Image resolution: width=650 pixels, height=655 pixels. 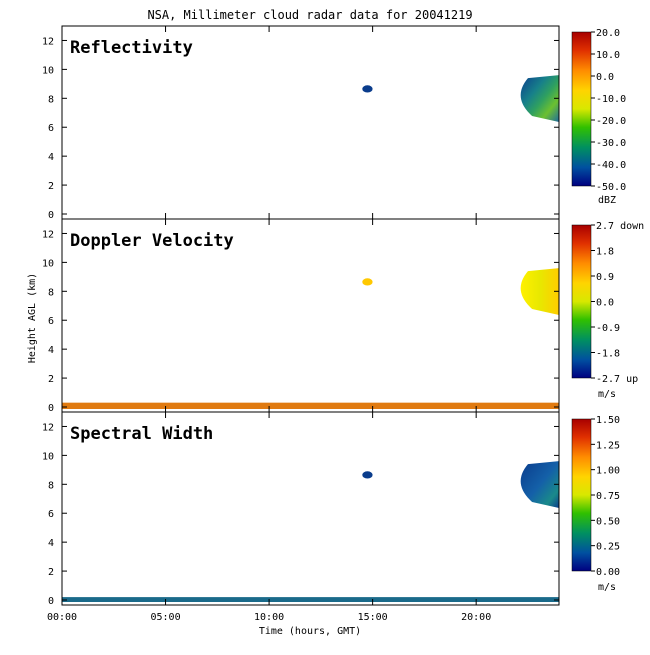 I want to click on colorbar-labels: 1.50 1.25 1.00 0.75 0.50 0.25 0.00, so click(x=605, y=496).